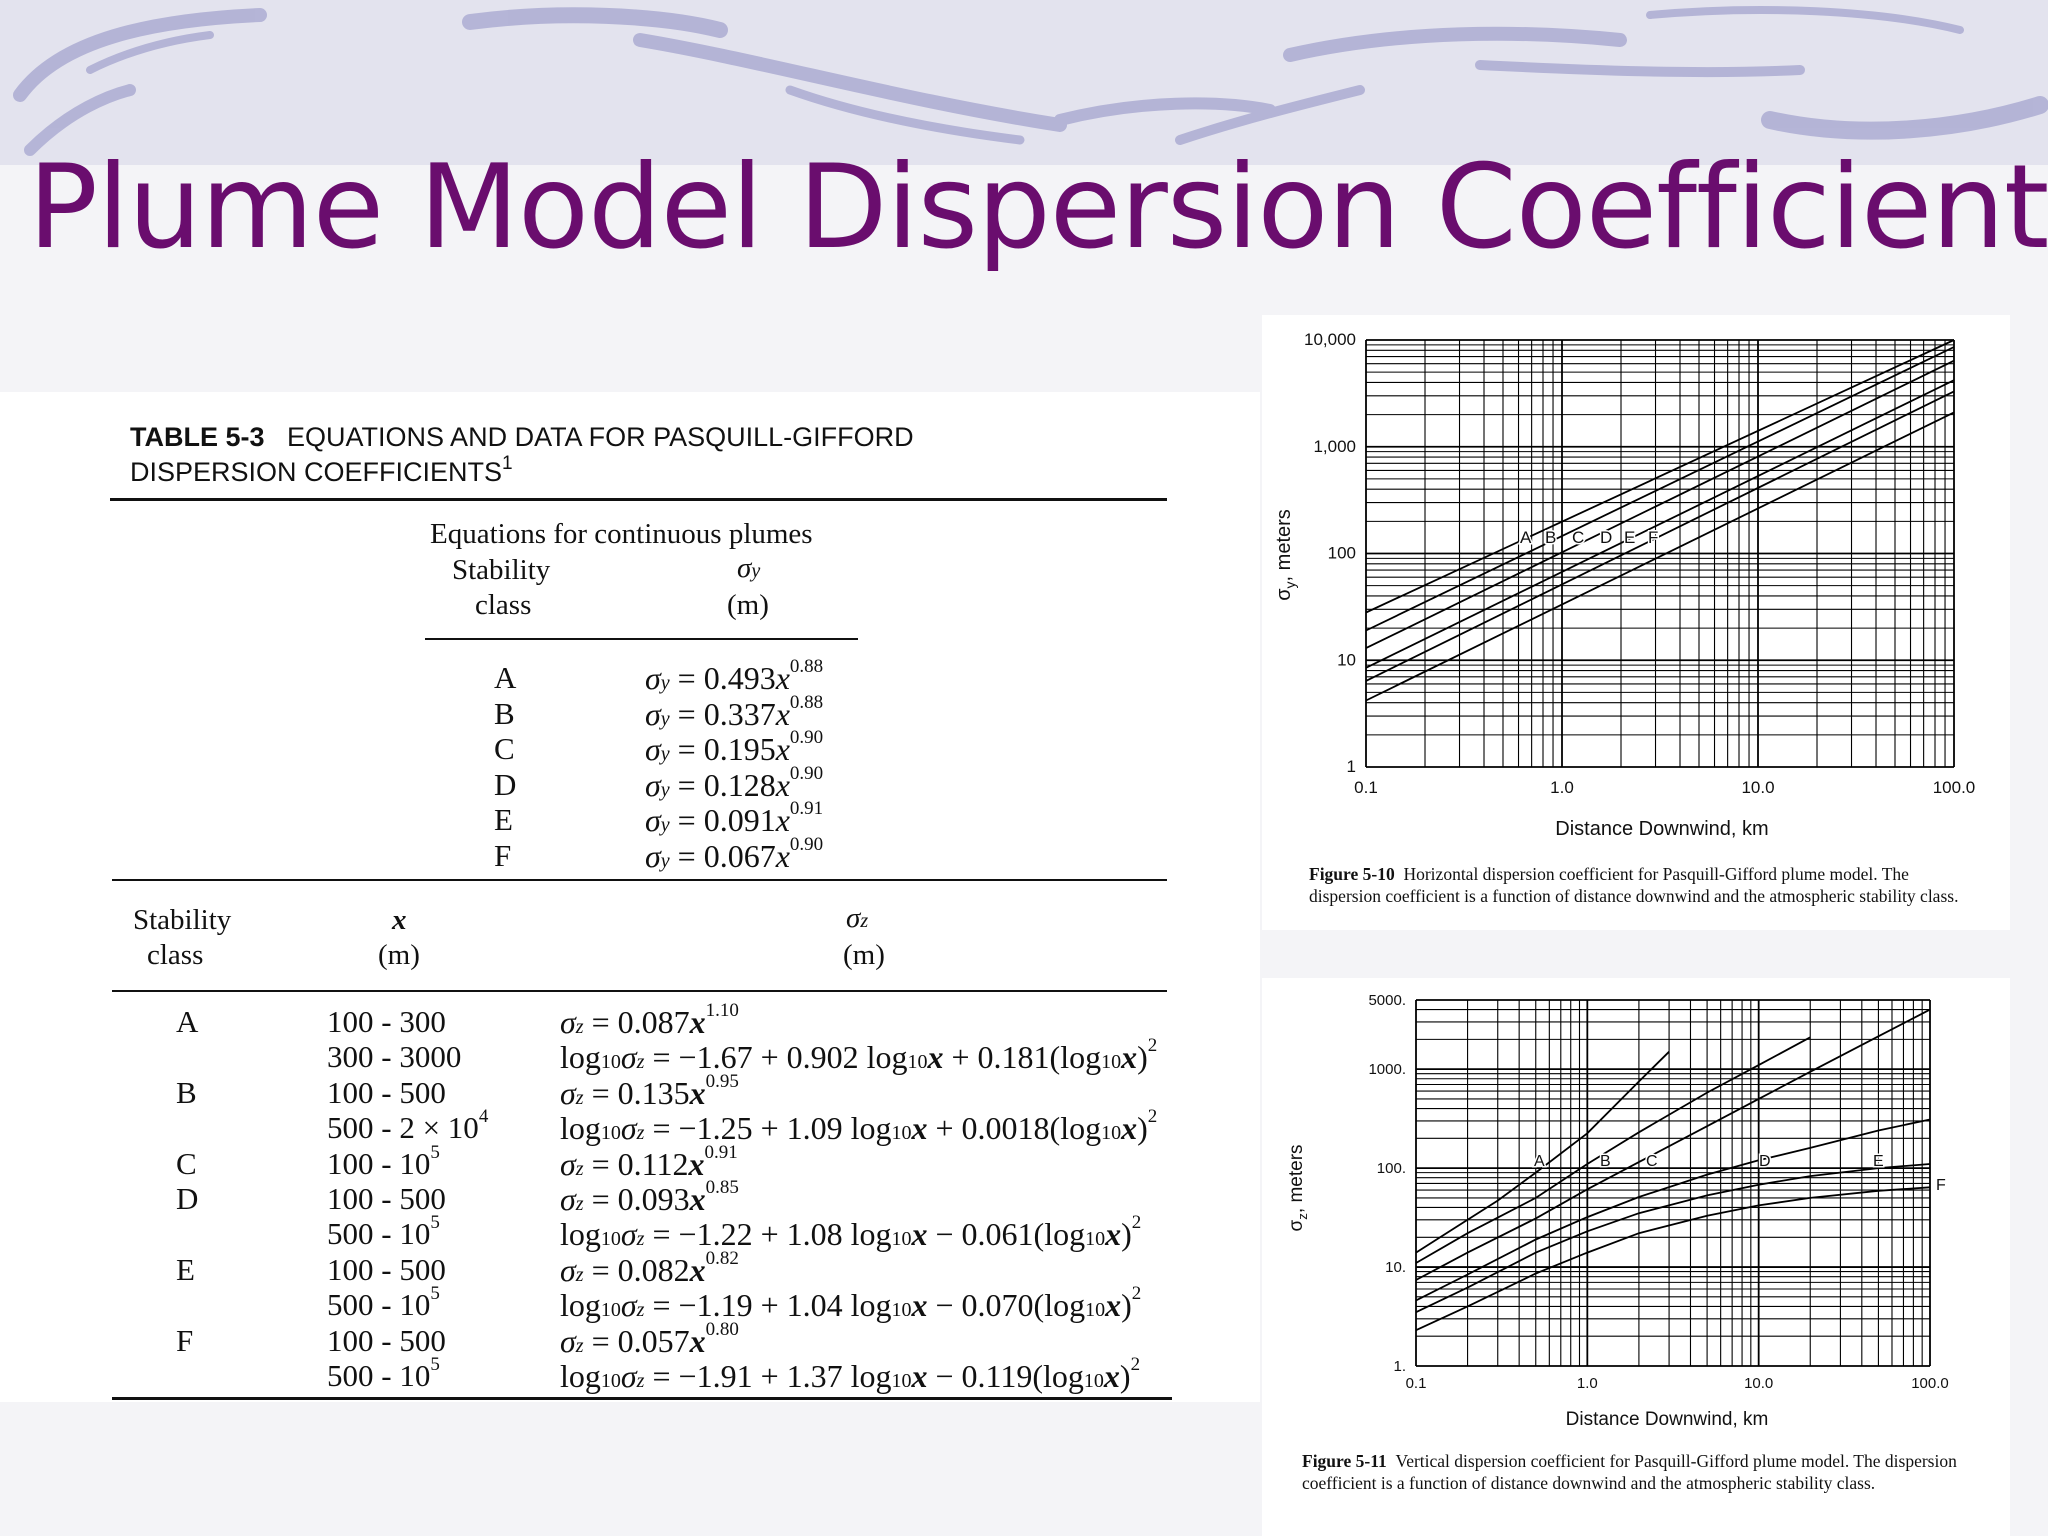  Describe the element at coordinates (399, 920) in the screenshot. I see `sz-header-x: x` at that location.